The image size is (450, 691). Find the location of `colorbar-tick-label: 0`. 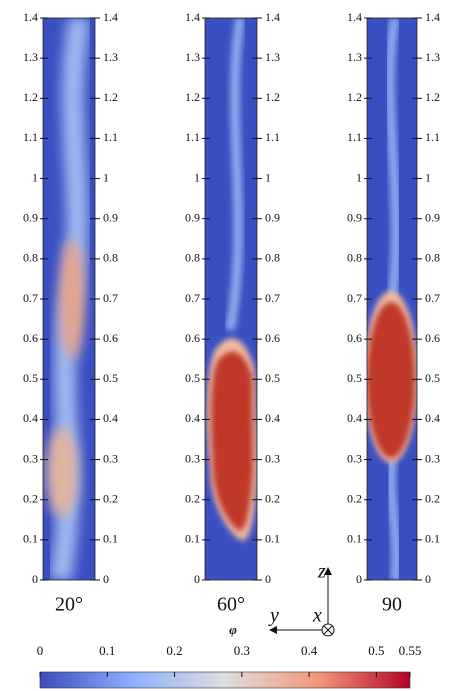

colorbar-tick-label: 0 is located at coordinates (40, 650).